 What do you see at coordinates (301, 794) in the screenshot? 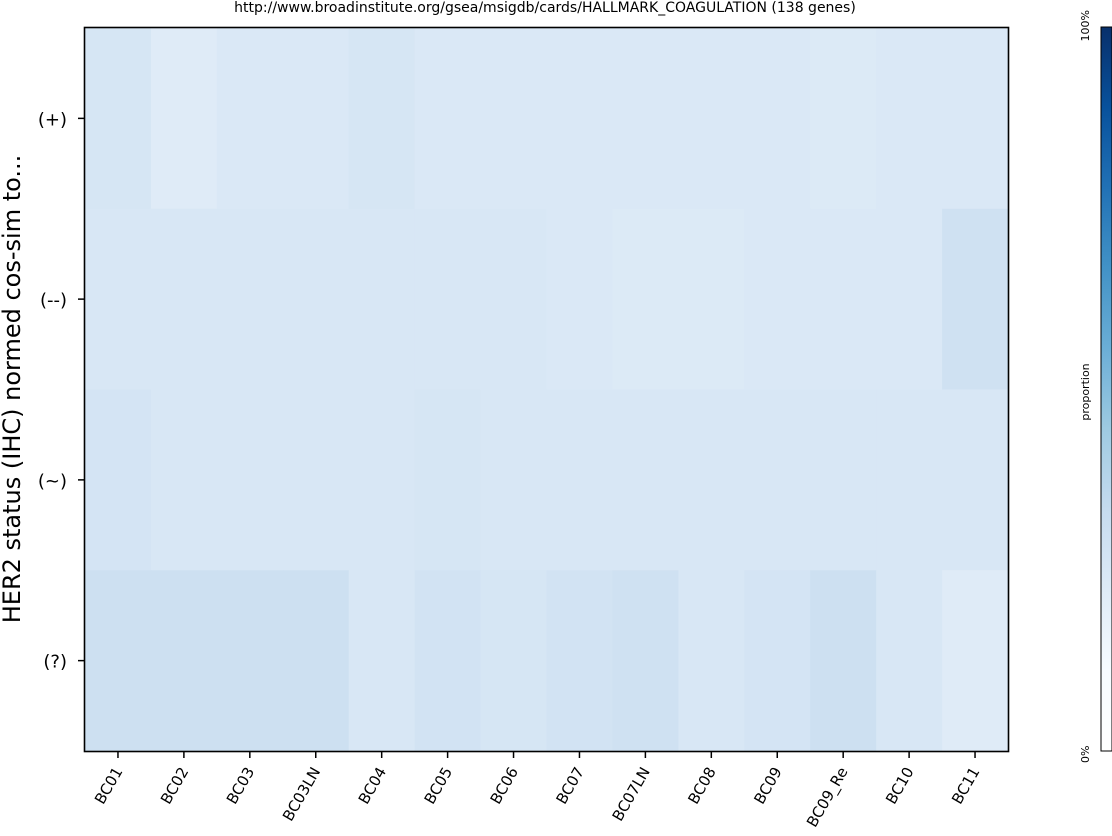
I see `x-tick-label: BC03LN` at bounding box center [301, 794].